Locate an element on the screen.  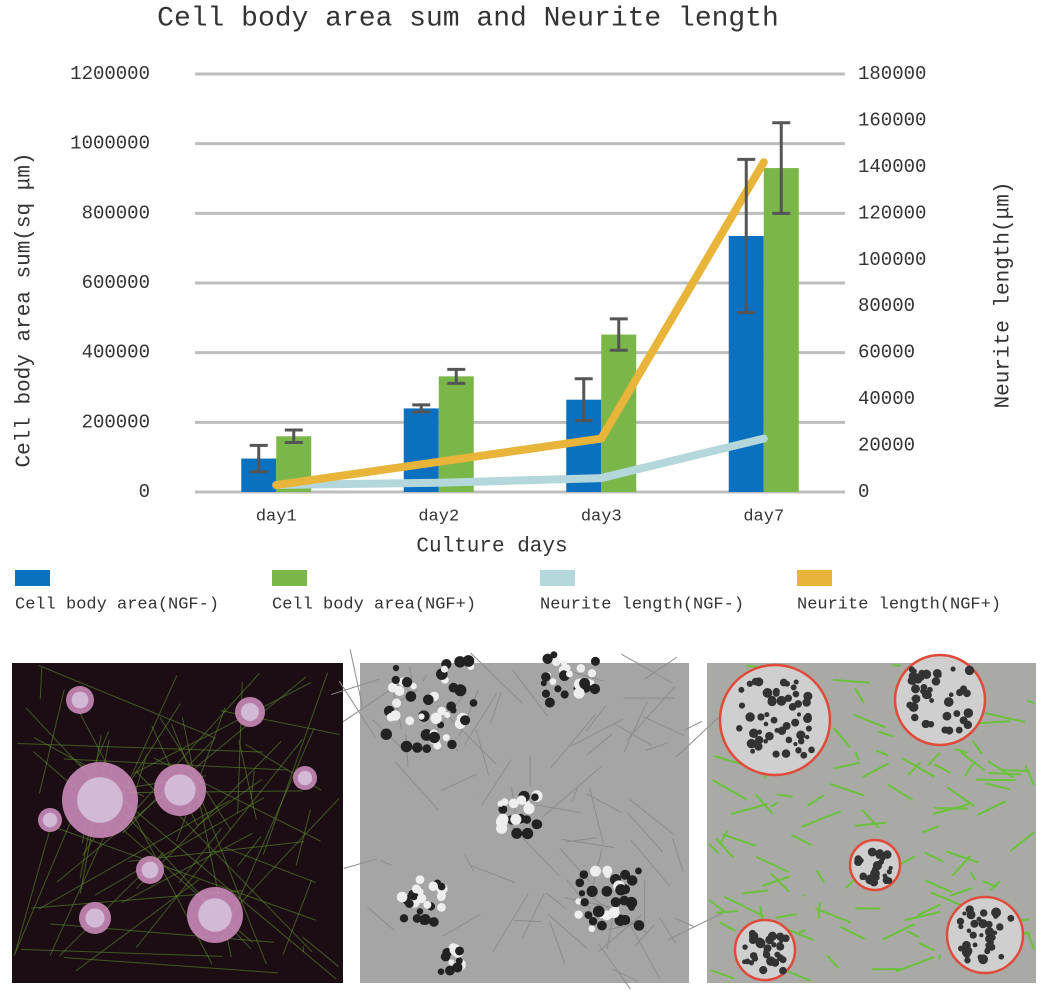
y-tick-label: 600000 is located at coordinates (116, 283).